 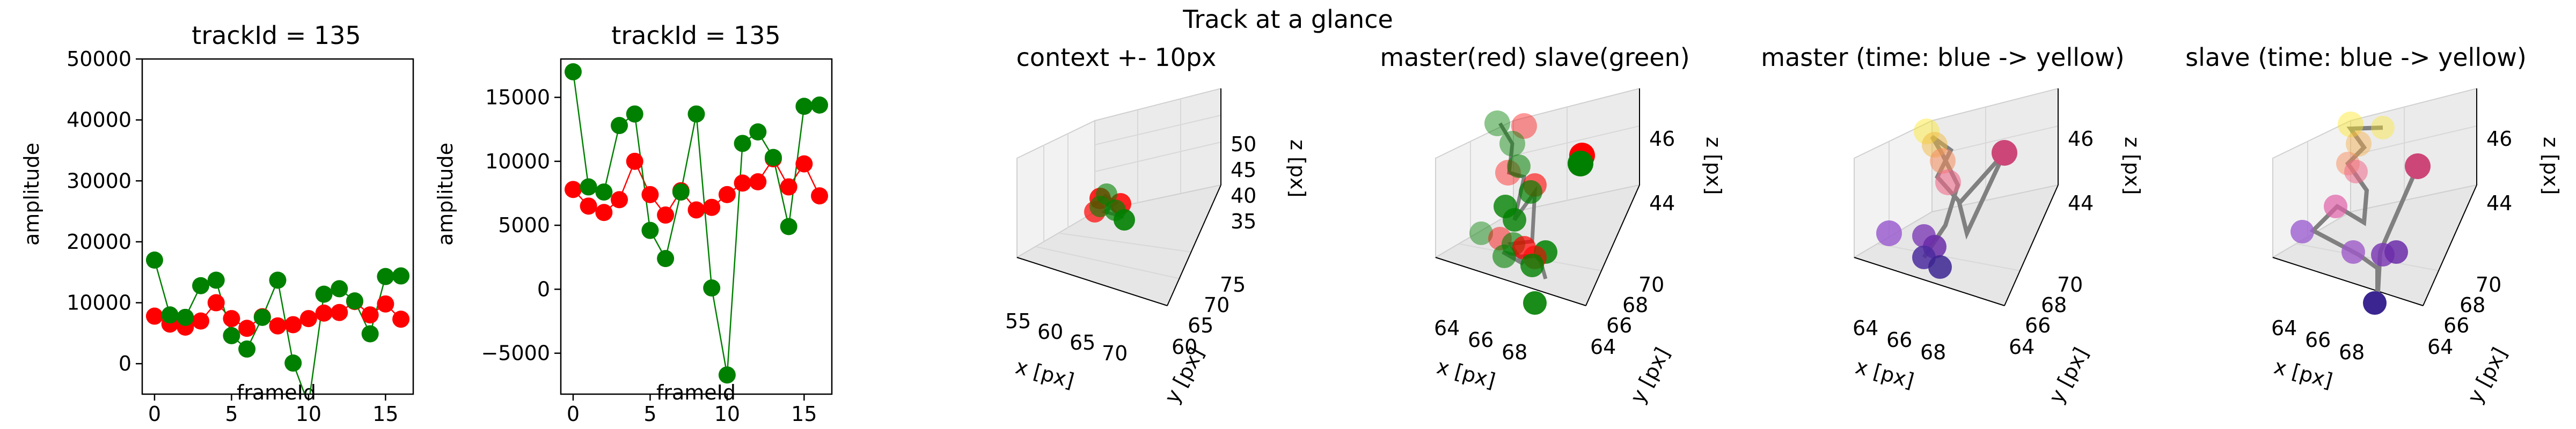 What do you see at coordinates (1233, 285) in the screenshot?
I see `chart-3-ytick: 75` at bounding box center [1233, 285].